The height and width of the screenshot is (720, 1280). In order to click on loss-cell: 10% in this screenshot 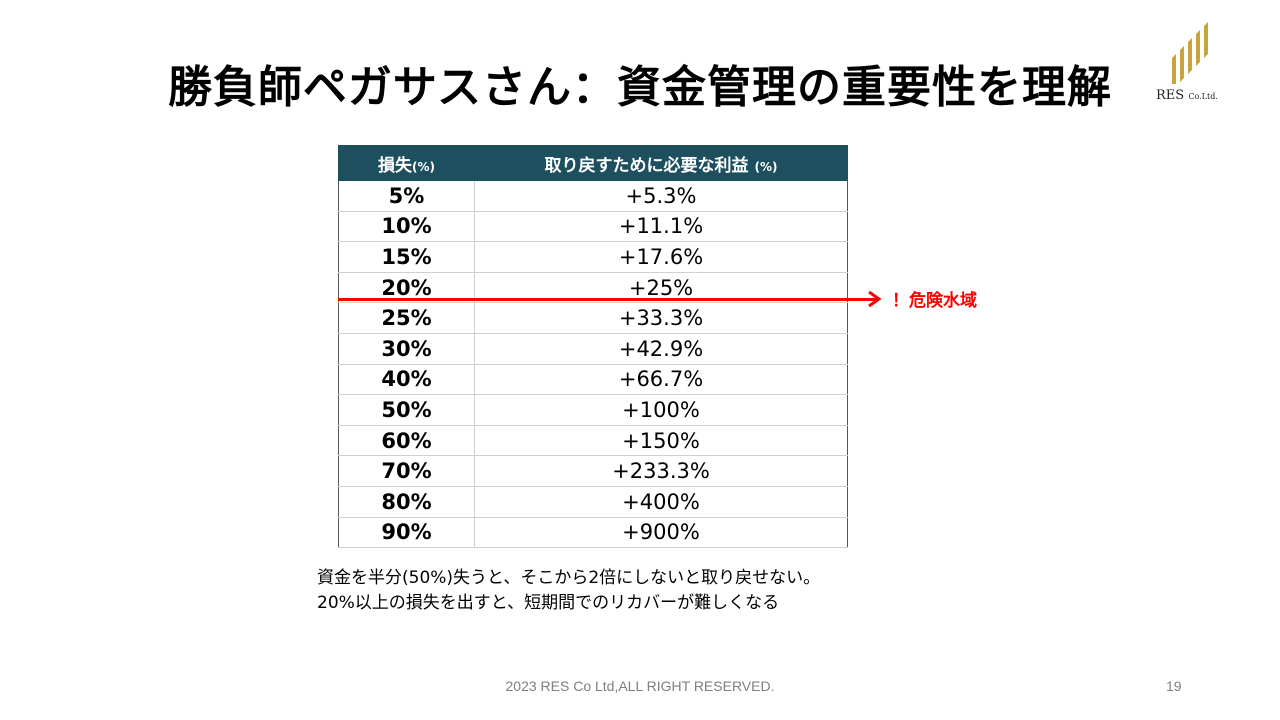, I will do `click(406, 227)`.